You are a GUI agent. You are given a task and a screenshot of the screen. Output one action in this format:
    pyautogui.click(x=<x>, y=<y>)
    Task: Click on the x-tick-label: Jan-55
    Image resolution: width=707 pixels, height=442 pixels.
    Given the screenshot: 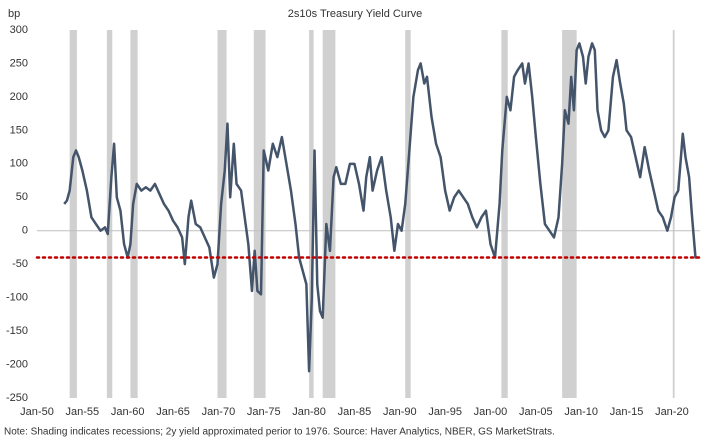 What is the action you would take?
    pyautogui.click(x=83, y=412)
    